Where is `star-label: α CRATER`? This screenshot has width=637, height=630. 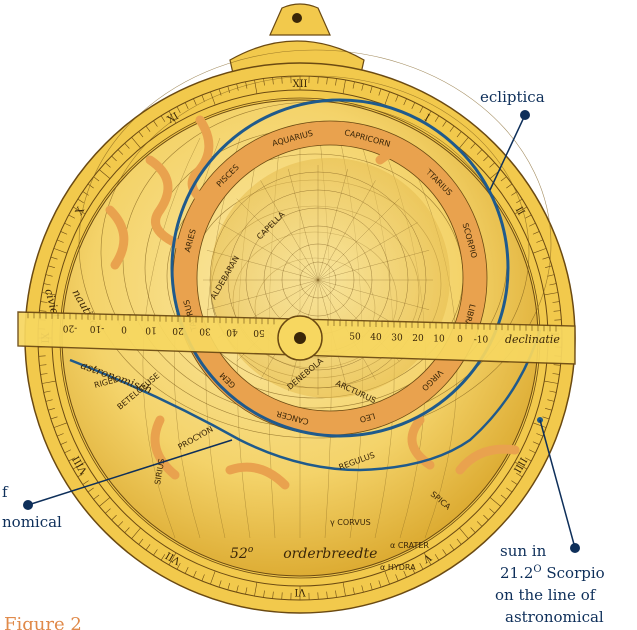 star-label: α CRATER is located at coordinates (409, 545).